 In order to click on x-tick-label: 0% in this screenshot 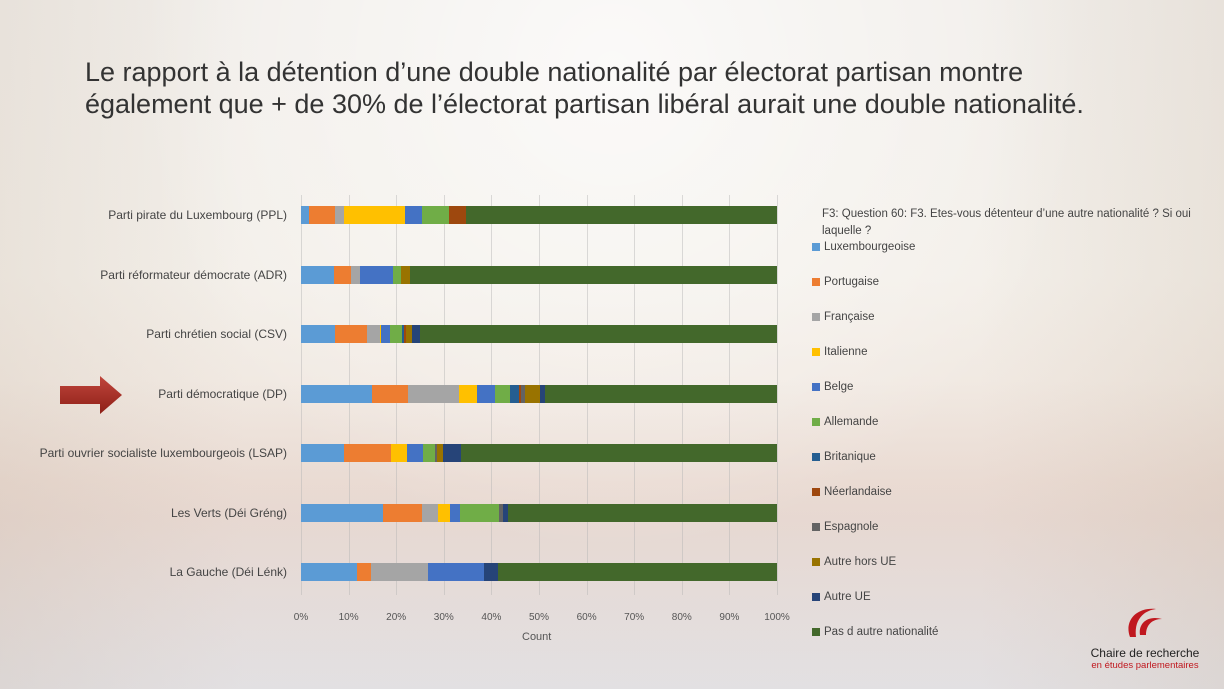, I will do `click(301, 617)`.